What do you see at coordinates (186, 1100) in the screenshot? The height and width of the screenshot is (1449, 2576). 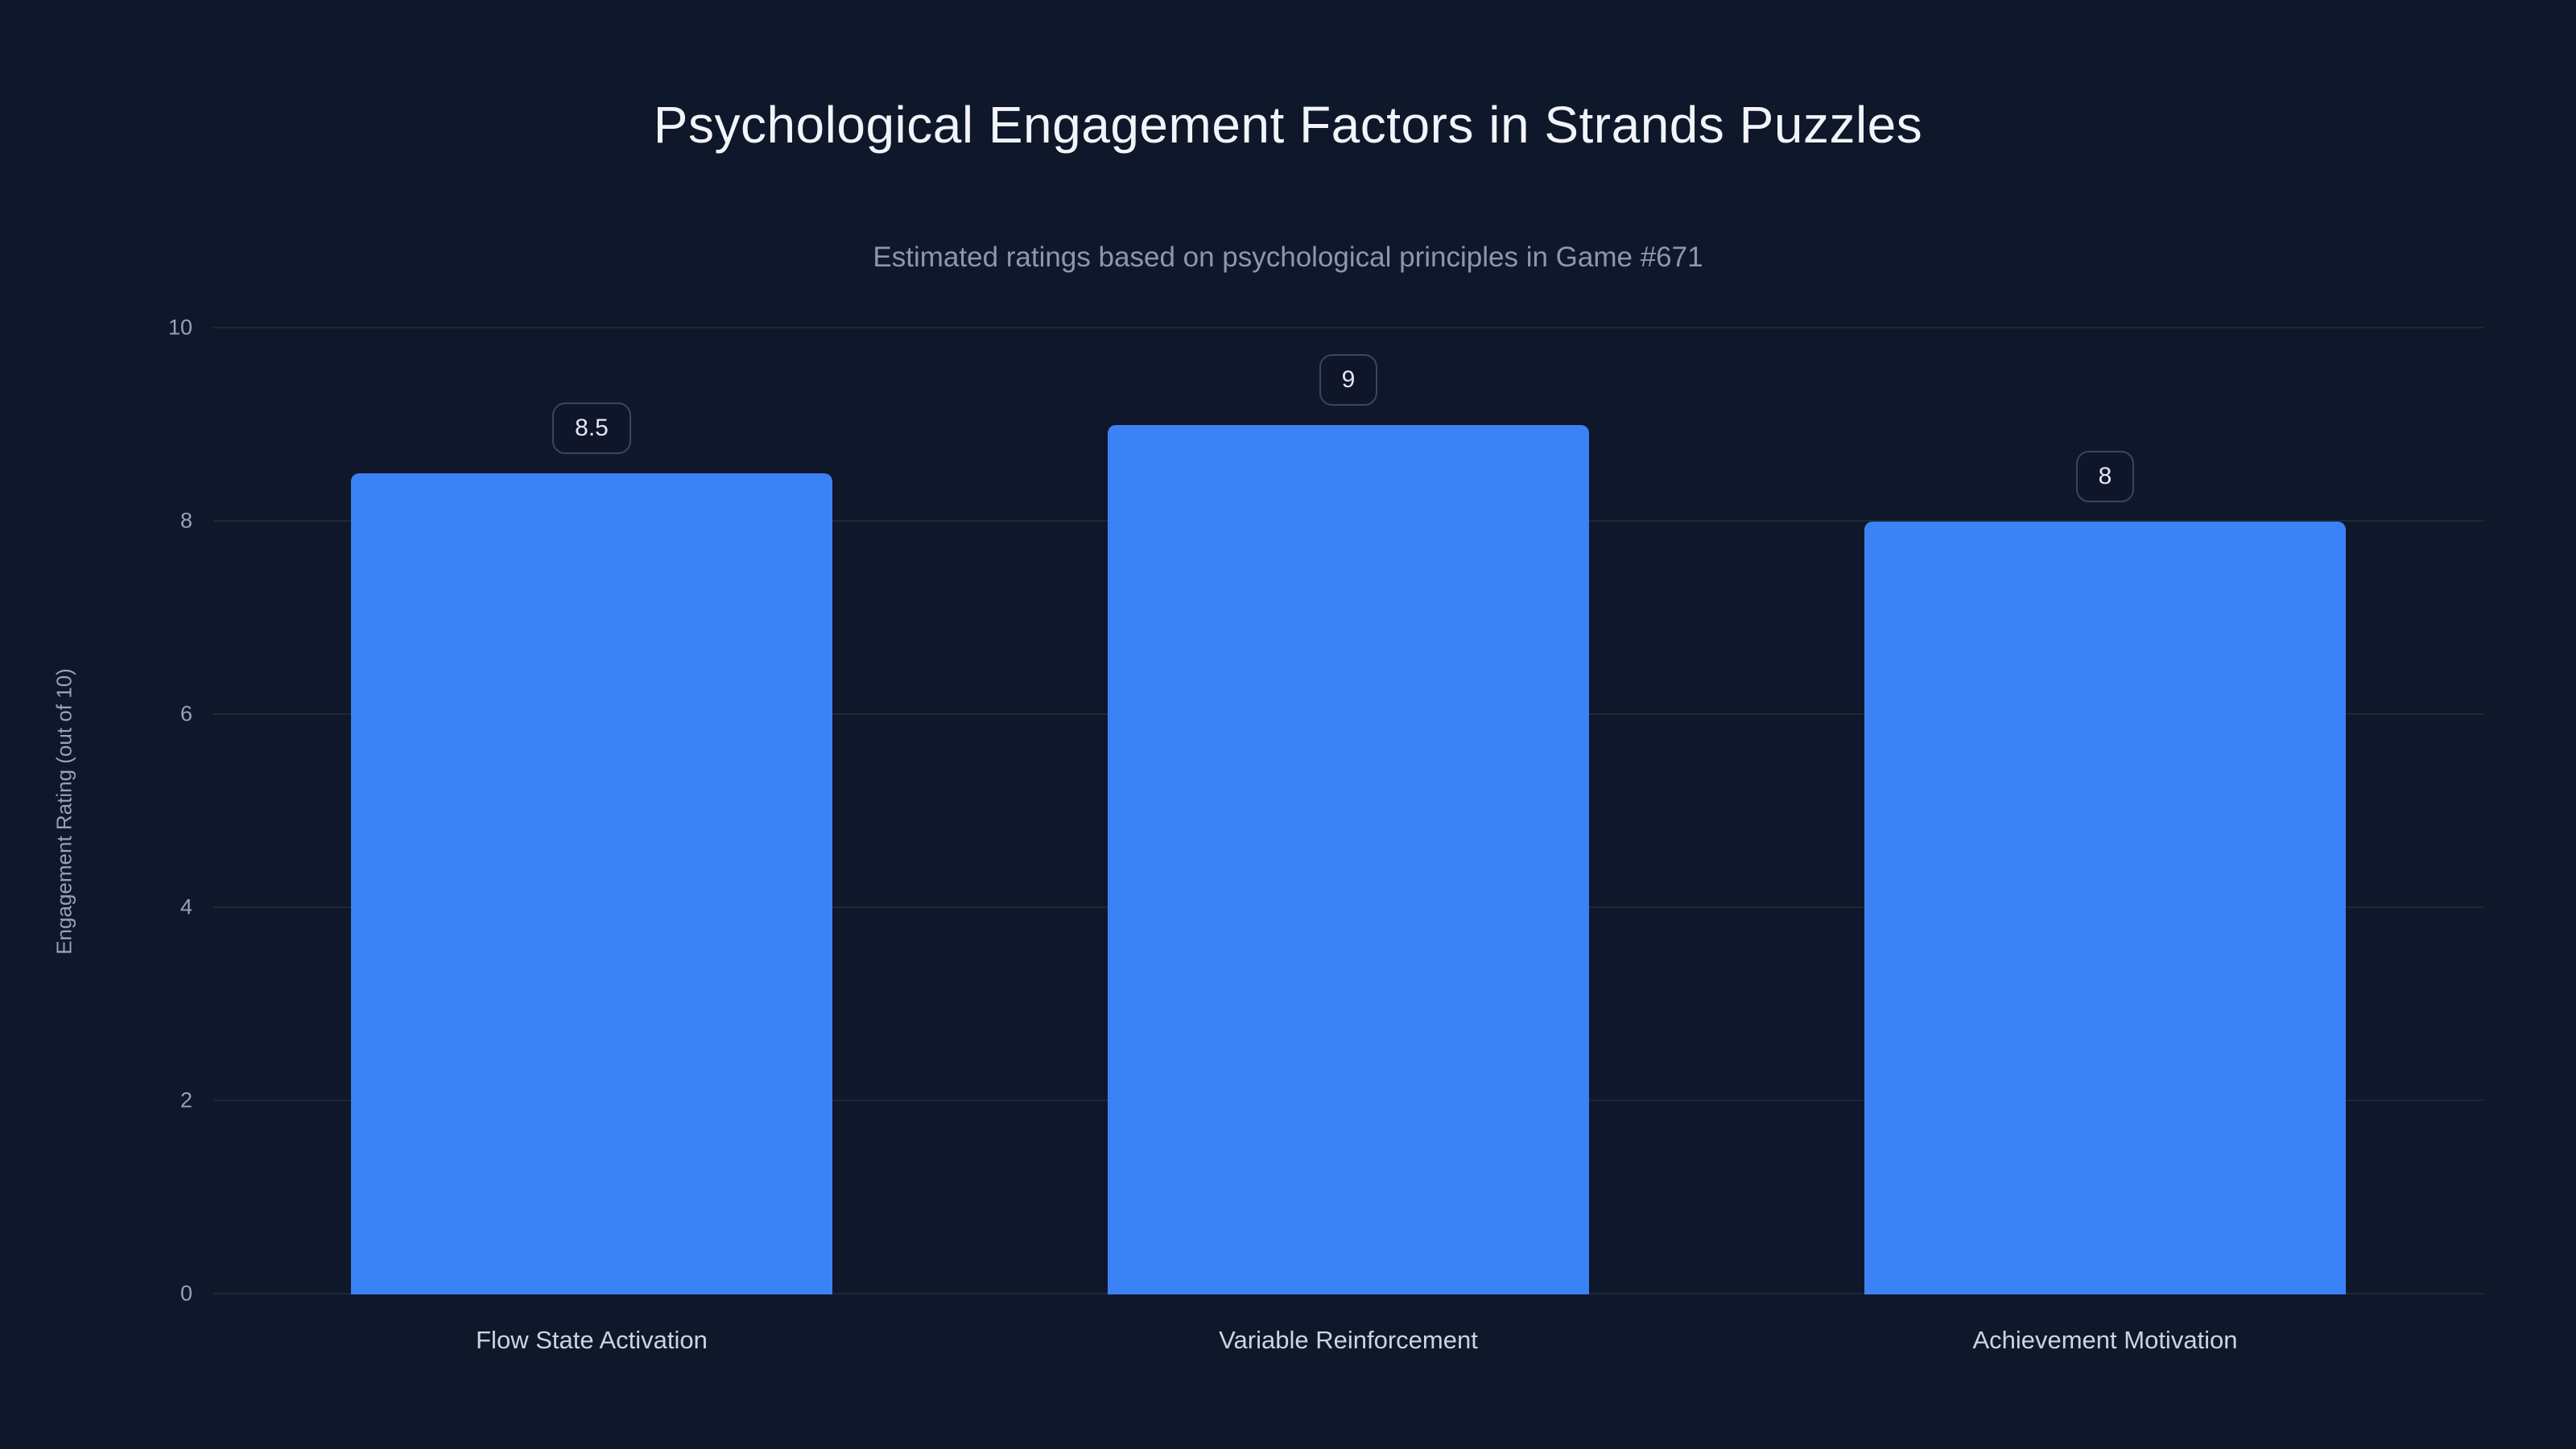 I see `y-tick-label: 2` at bounding box center [186, 1100].